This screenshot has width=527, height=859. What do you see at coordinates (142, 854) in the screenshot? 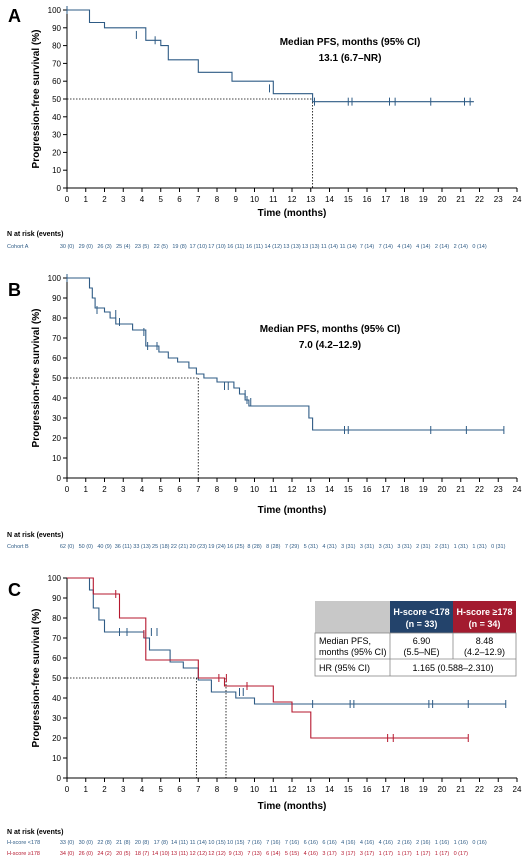
I see `risk-value: 18 (7)` at bounding box center [142, 854].